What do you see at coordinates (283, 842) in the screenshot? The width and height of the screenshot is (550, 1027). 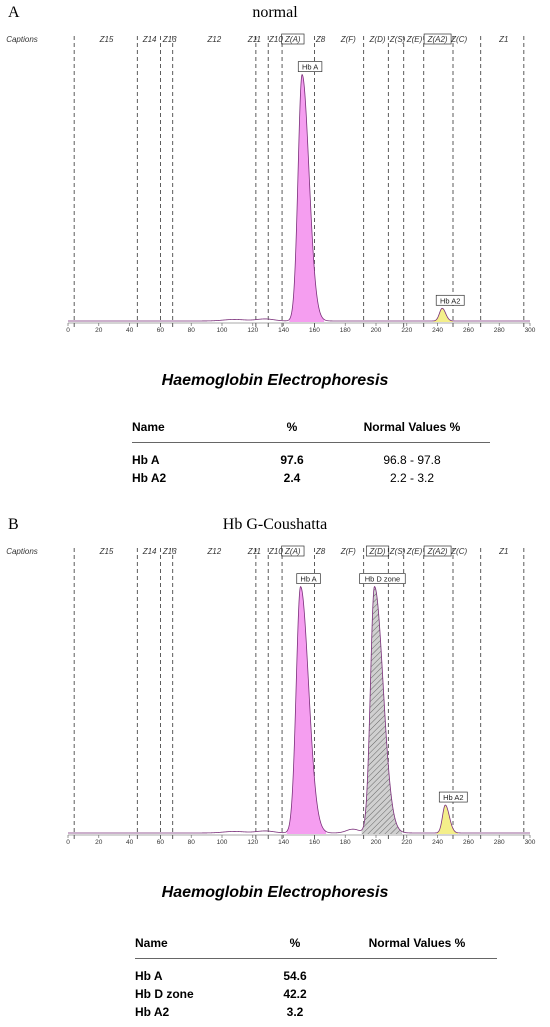 I see `x-tick-label: 140` at bounding box center [283, 842].